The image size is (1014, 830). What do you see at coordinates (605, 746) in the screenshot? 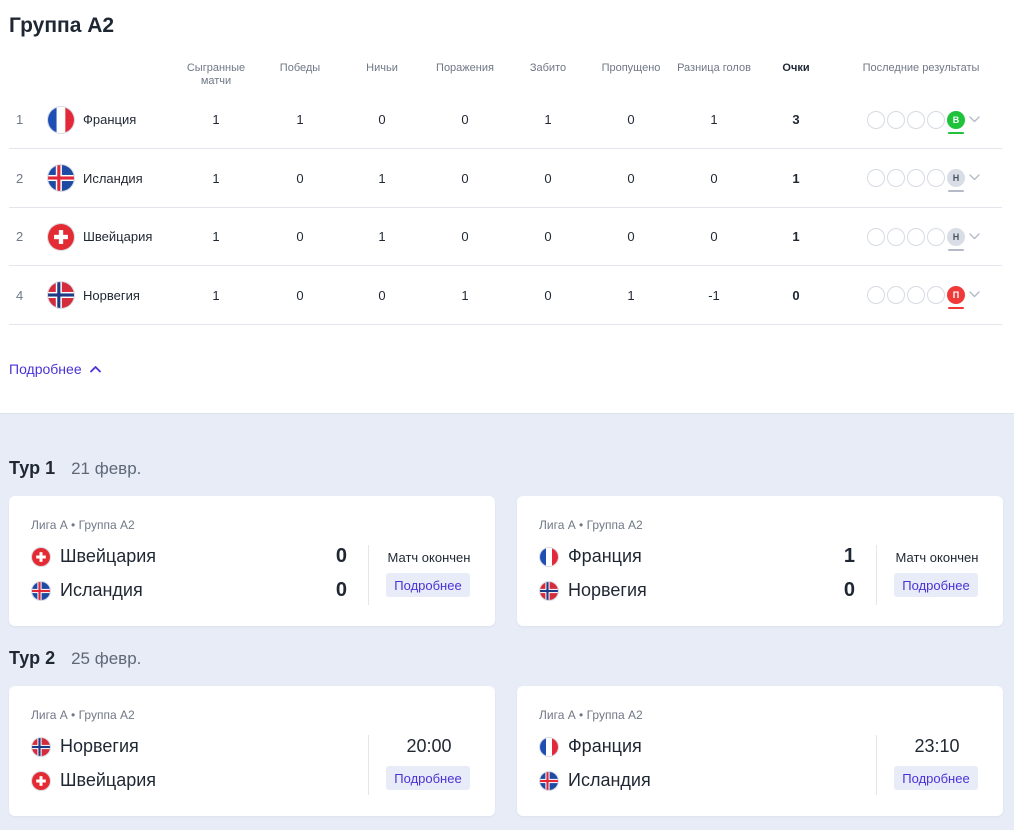
I see `home-team-name: Франция` at bounding box center [605, 746].